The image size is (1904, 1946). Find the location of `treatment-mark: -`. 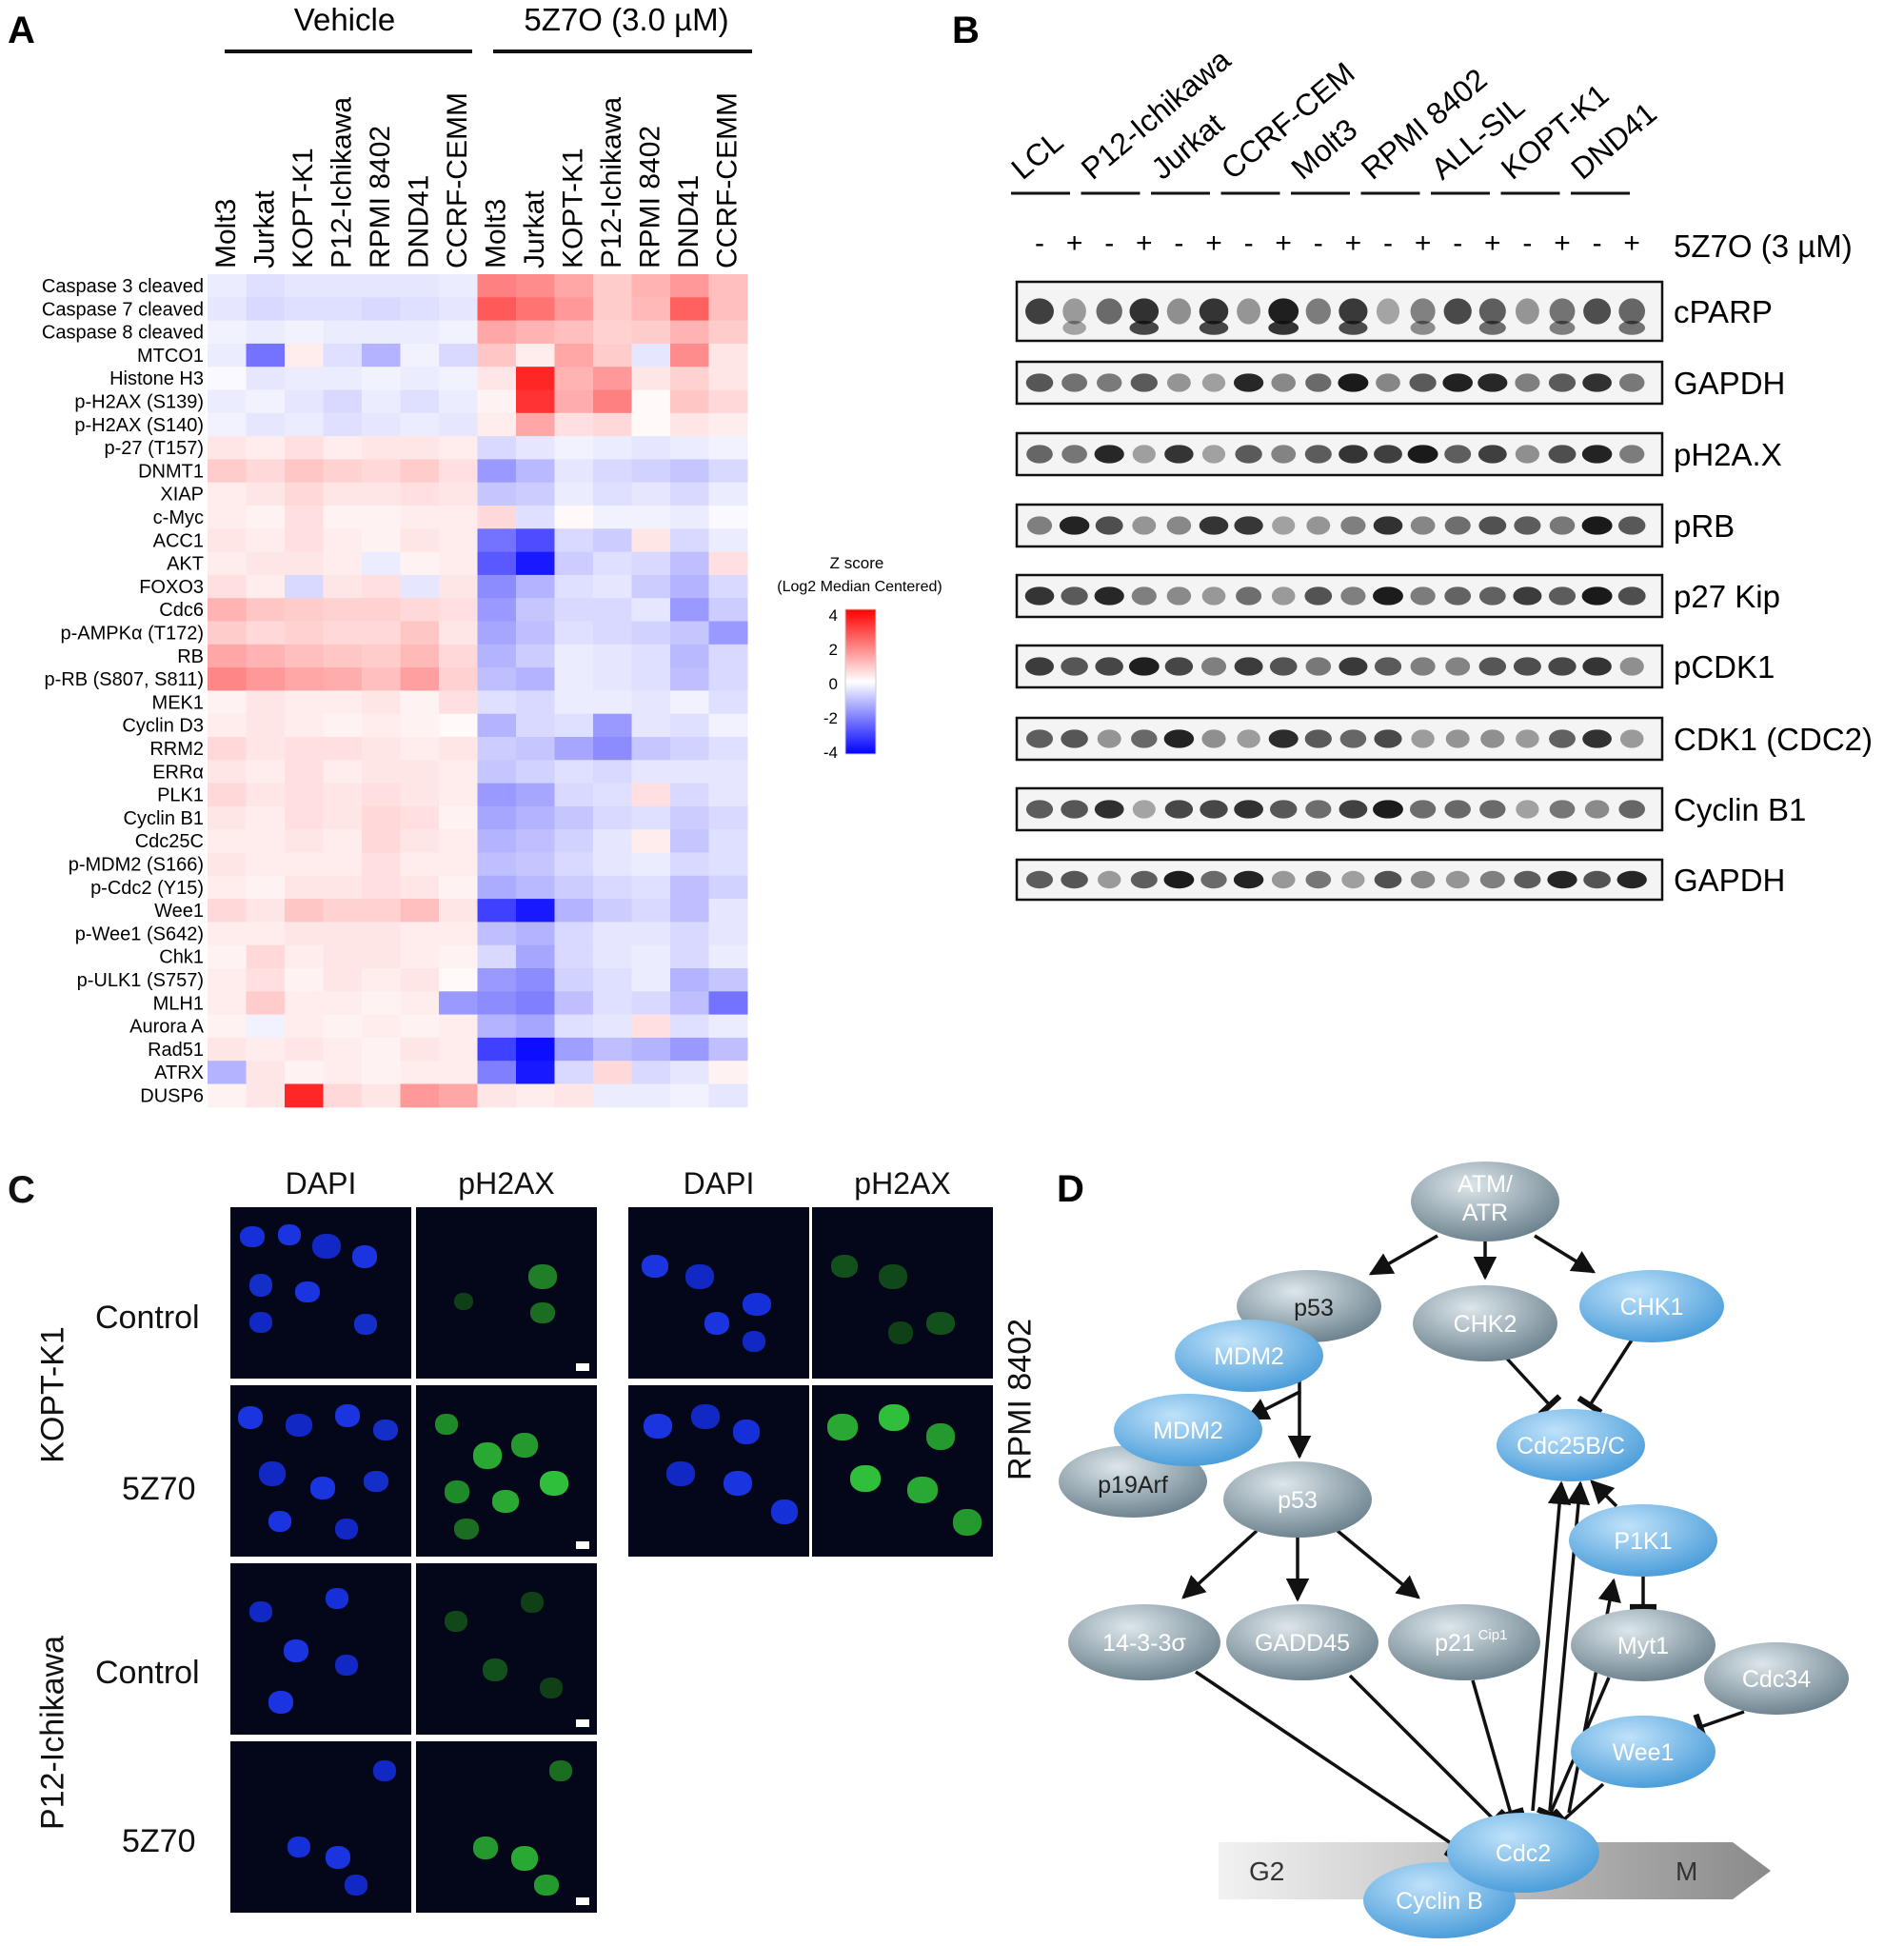

treatment-mark: - is located at coordinates (1318, 243).